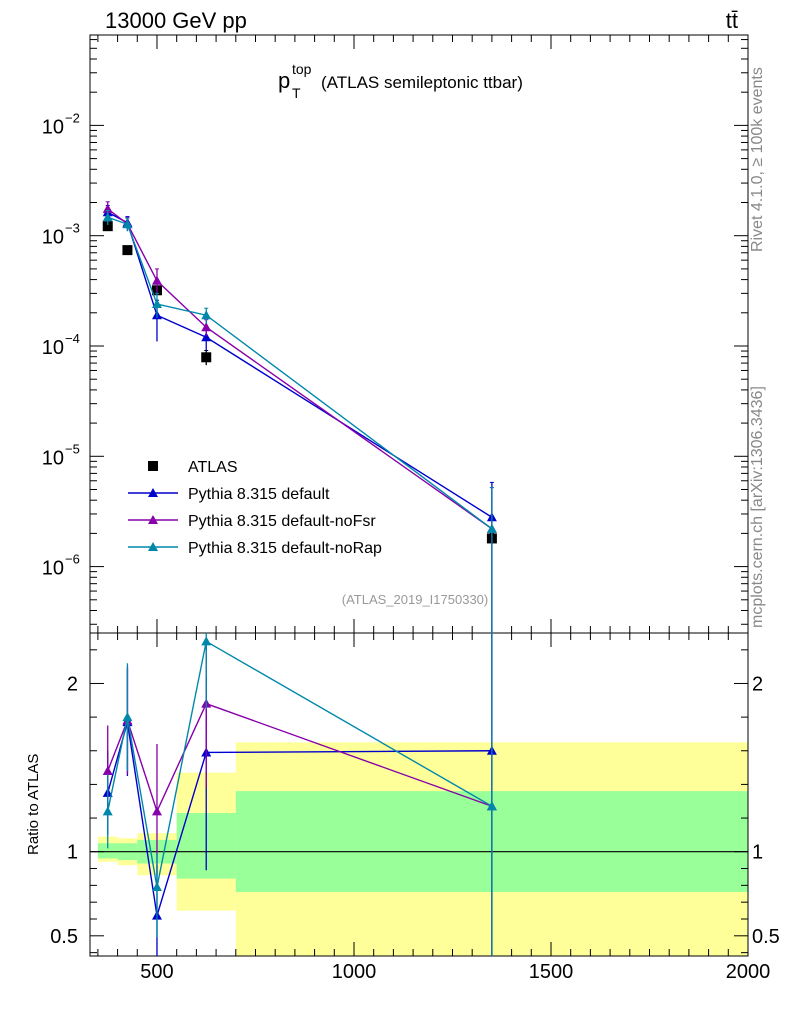 This screenshot has width=786, height=1024. Describe the element at coordinates (72, 117) in the screenshot. I see `upper-ytick-exponent: −2` at that location.